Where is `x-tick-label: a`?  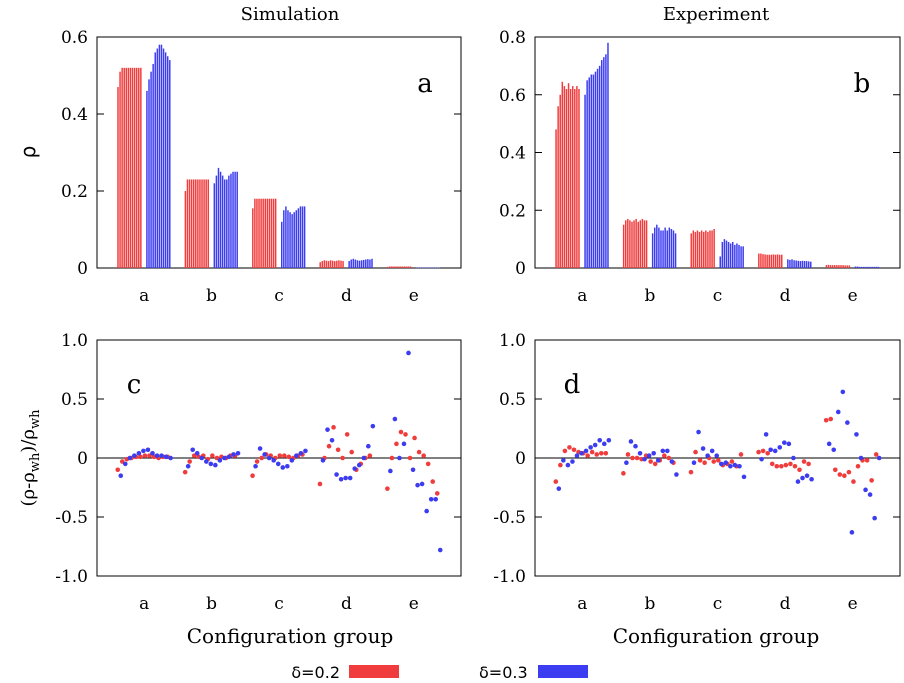 x-tick-label: a is located at coordinates (144, 296).